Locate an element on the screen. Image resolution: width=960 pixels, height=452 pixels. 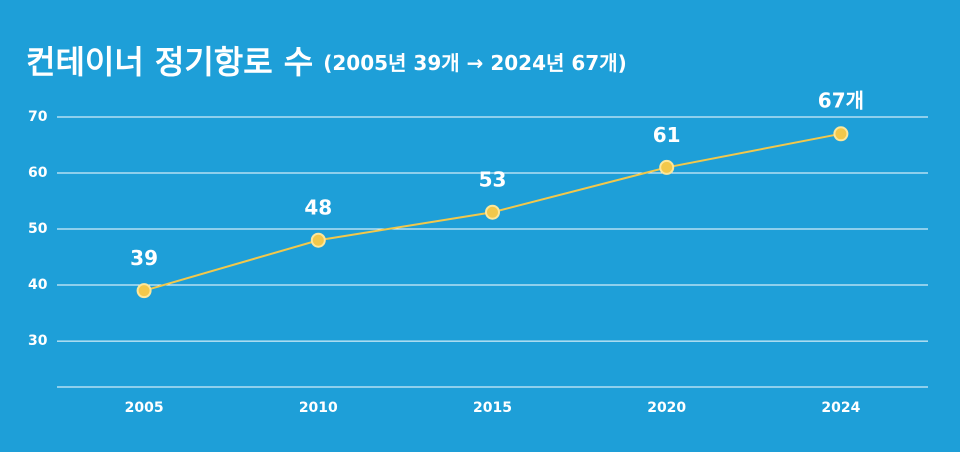
value-label: 61 is located at coordinates (667, 135).